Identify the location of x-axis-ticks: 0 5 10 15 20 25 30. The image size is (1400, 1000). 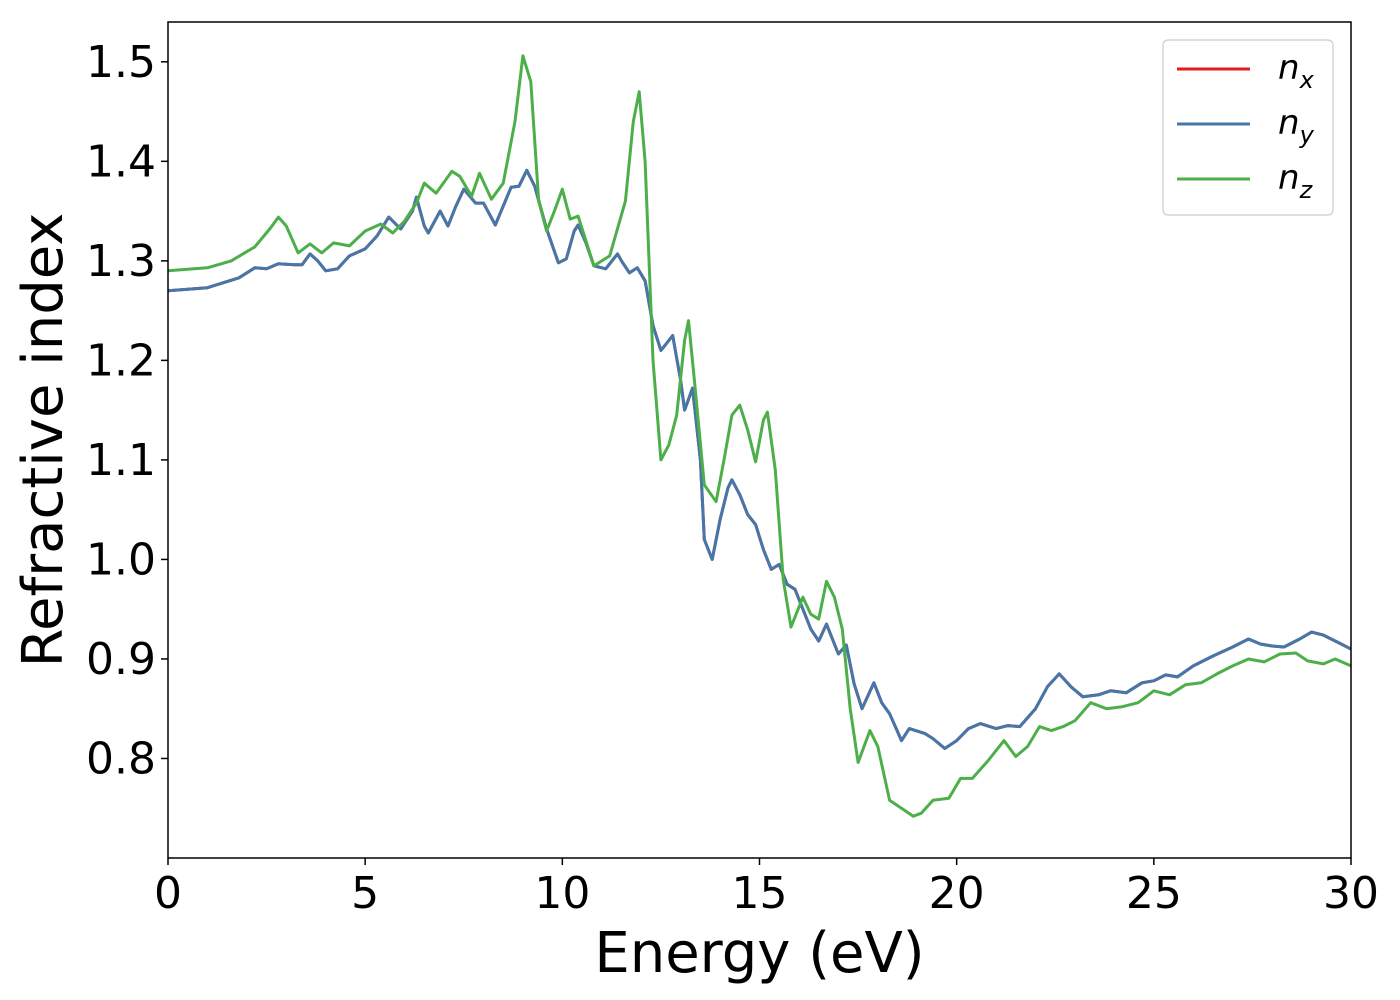
(766, 888).